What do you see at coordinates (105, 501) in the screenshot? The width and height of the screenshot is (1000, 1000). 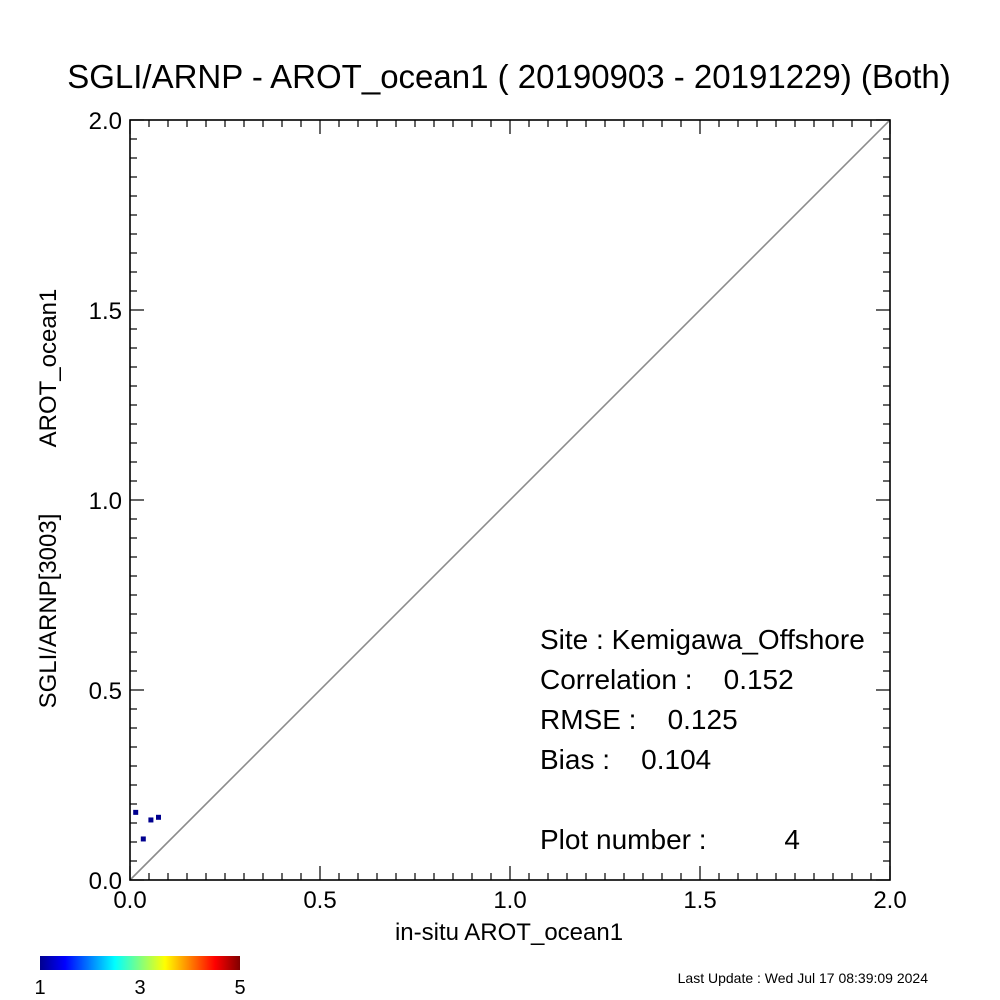 I see `y-tick-label: 1.0` at bounding box center [105, 501].